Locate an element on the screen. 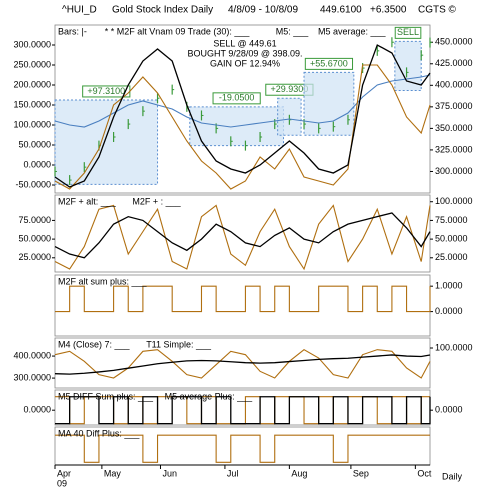  change: +6.3500 is located at coordinates (388, 10).